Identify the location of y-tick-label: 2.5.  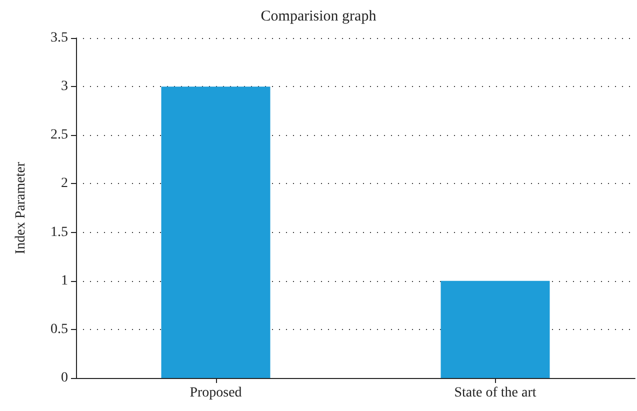
(59, 135).